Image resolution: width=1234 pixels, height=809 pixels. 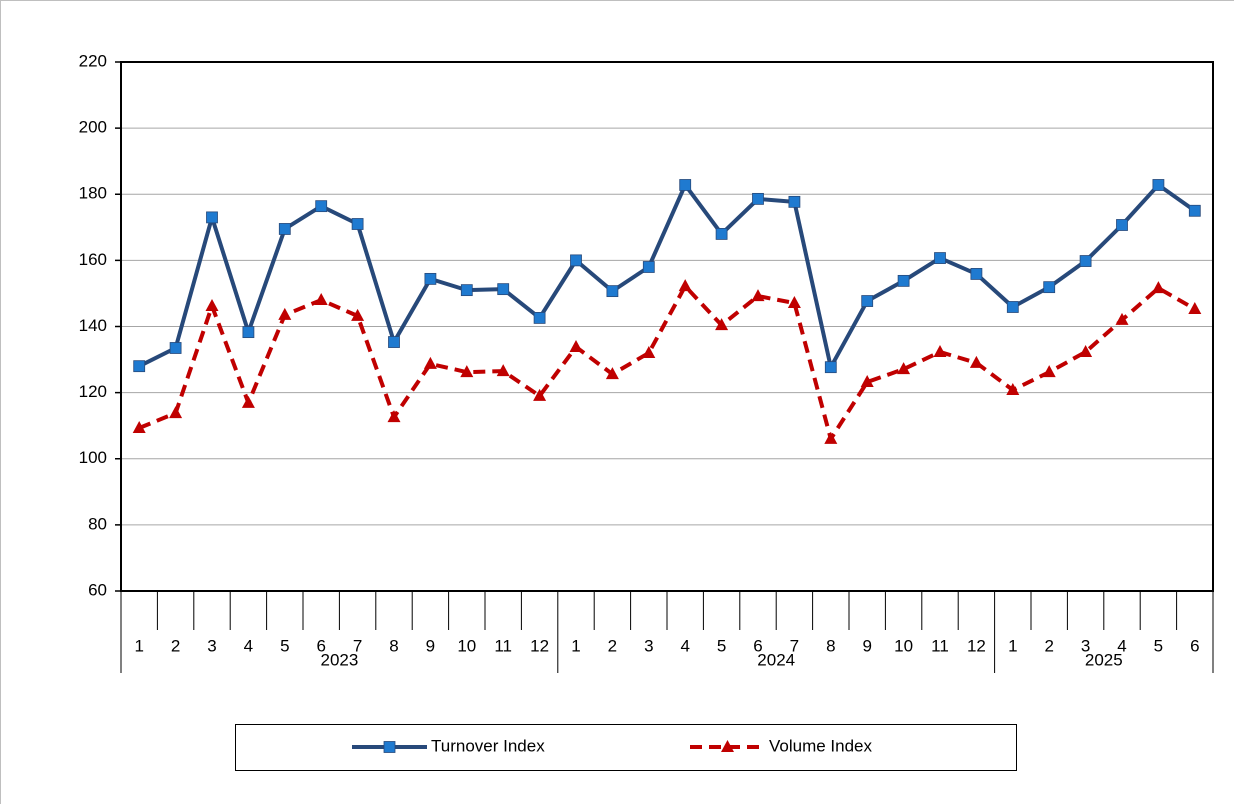 What do you see at coordinates (93, 259) in the screenshot?
I see `y-tick-label: 160` at bounding box center [93, 259].